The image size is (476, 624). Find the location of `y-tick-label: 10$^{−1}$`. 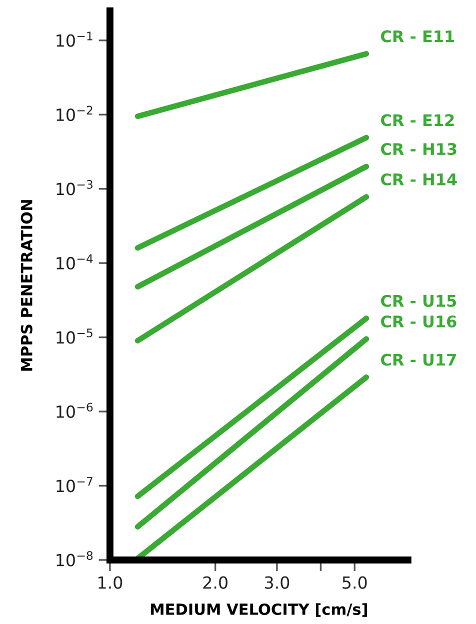

y-tick-label: 10$^{−1}$ is located at coordinates (74, 39).